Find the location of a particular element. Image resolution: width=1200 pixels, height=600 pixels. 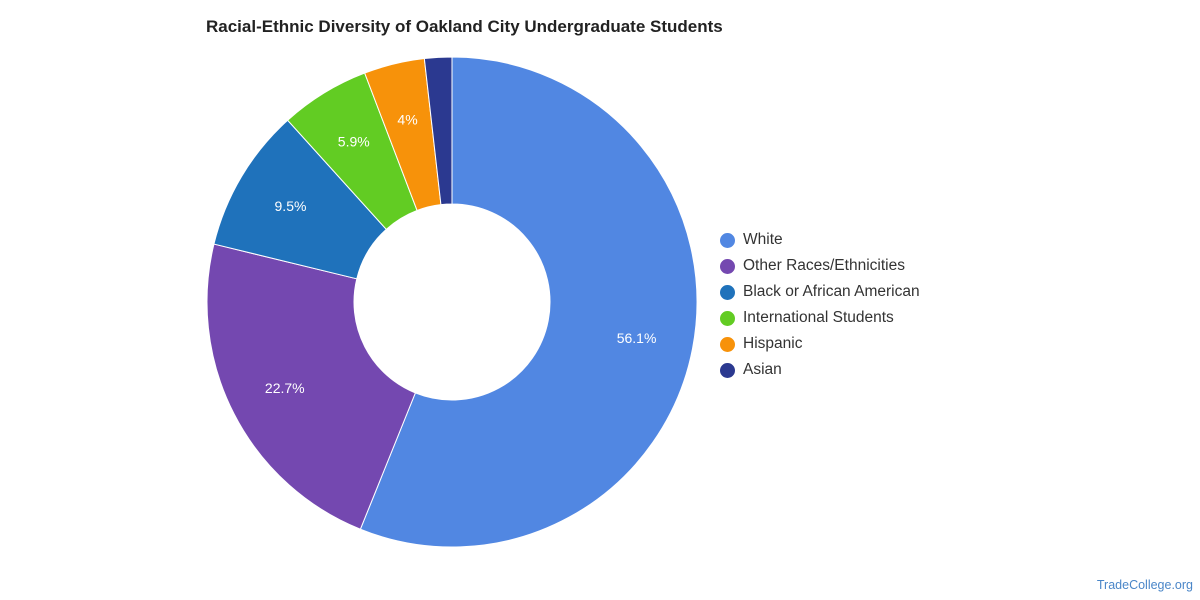

slice-label-3: 5.9% is located at coordinates (354, 142).